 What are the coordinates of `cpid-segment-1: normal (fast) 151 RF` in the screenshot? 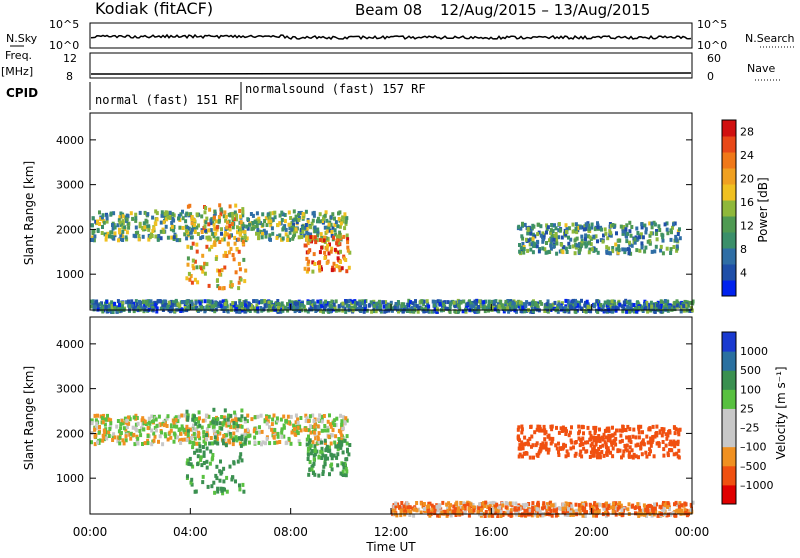 It's located at (167, 100).